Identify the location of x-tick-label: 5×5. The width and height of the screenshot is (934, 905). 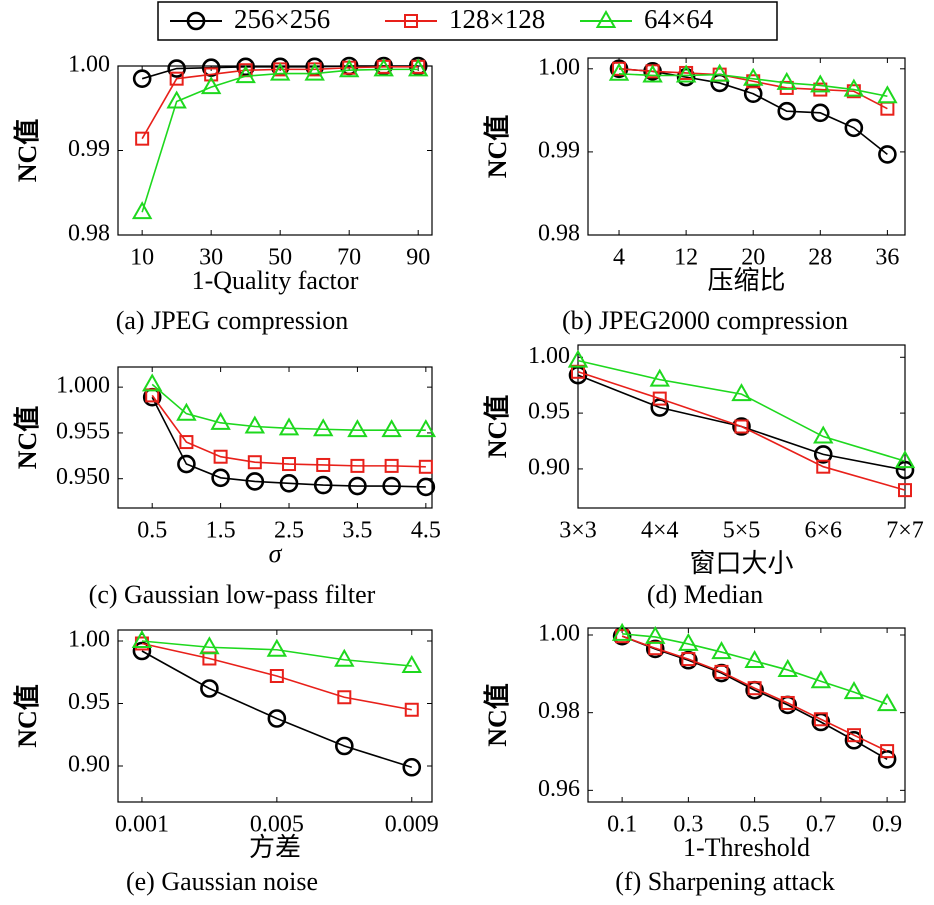
(742, 531).